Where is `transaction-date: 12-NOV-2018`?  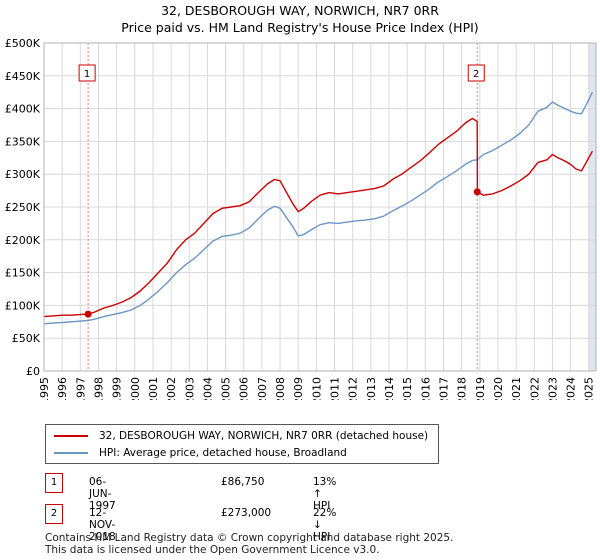 transaction-date: 12-NOV-2018 is located at coordinates (102, 525).